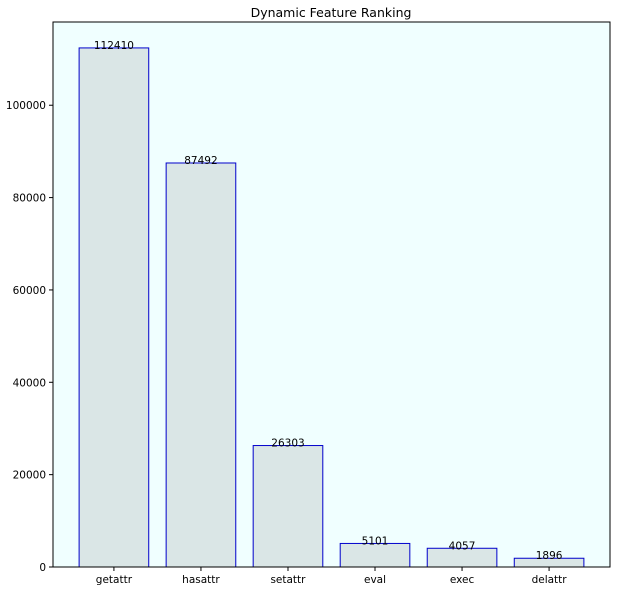 Image resolution: width=617 pixels, height=594 pixels. What do you see at coordinates (550, 580) in the screenshot?
I see `x-tick-label: delattr` at bounding box center [550, 580].